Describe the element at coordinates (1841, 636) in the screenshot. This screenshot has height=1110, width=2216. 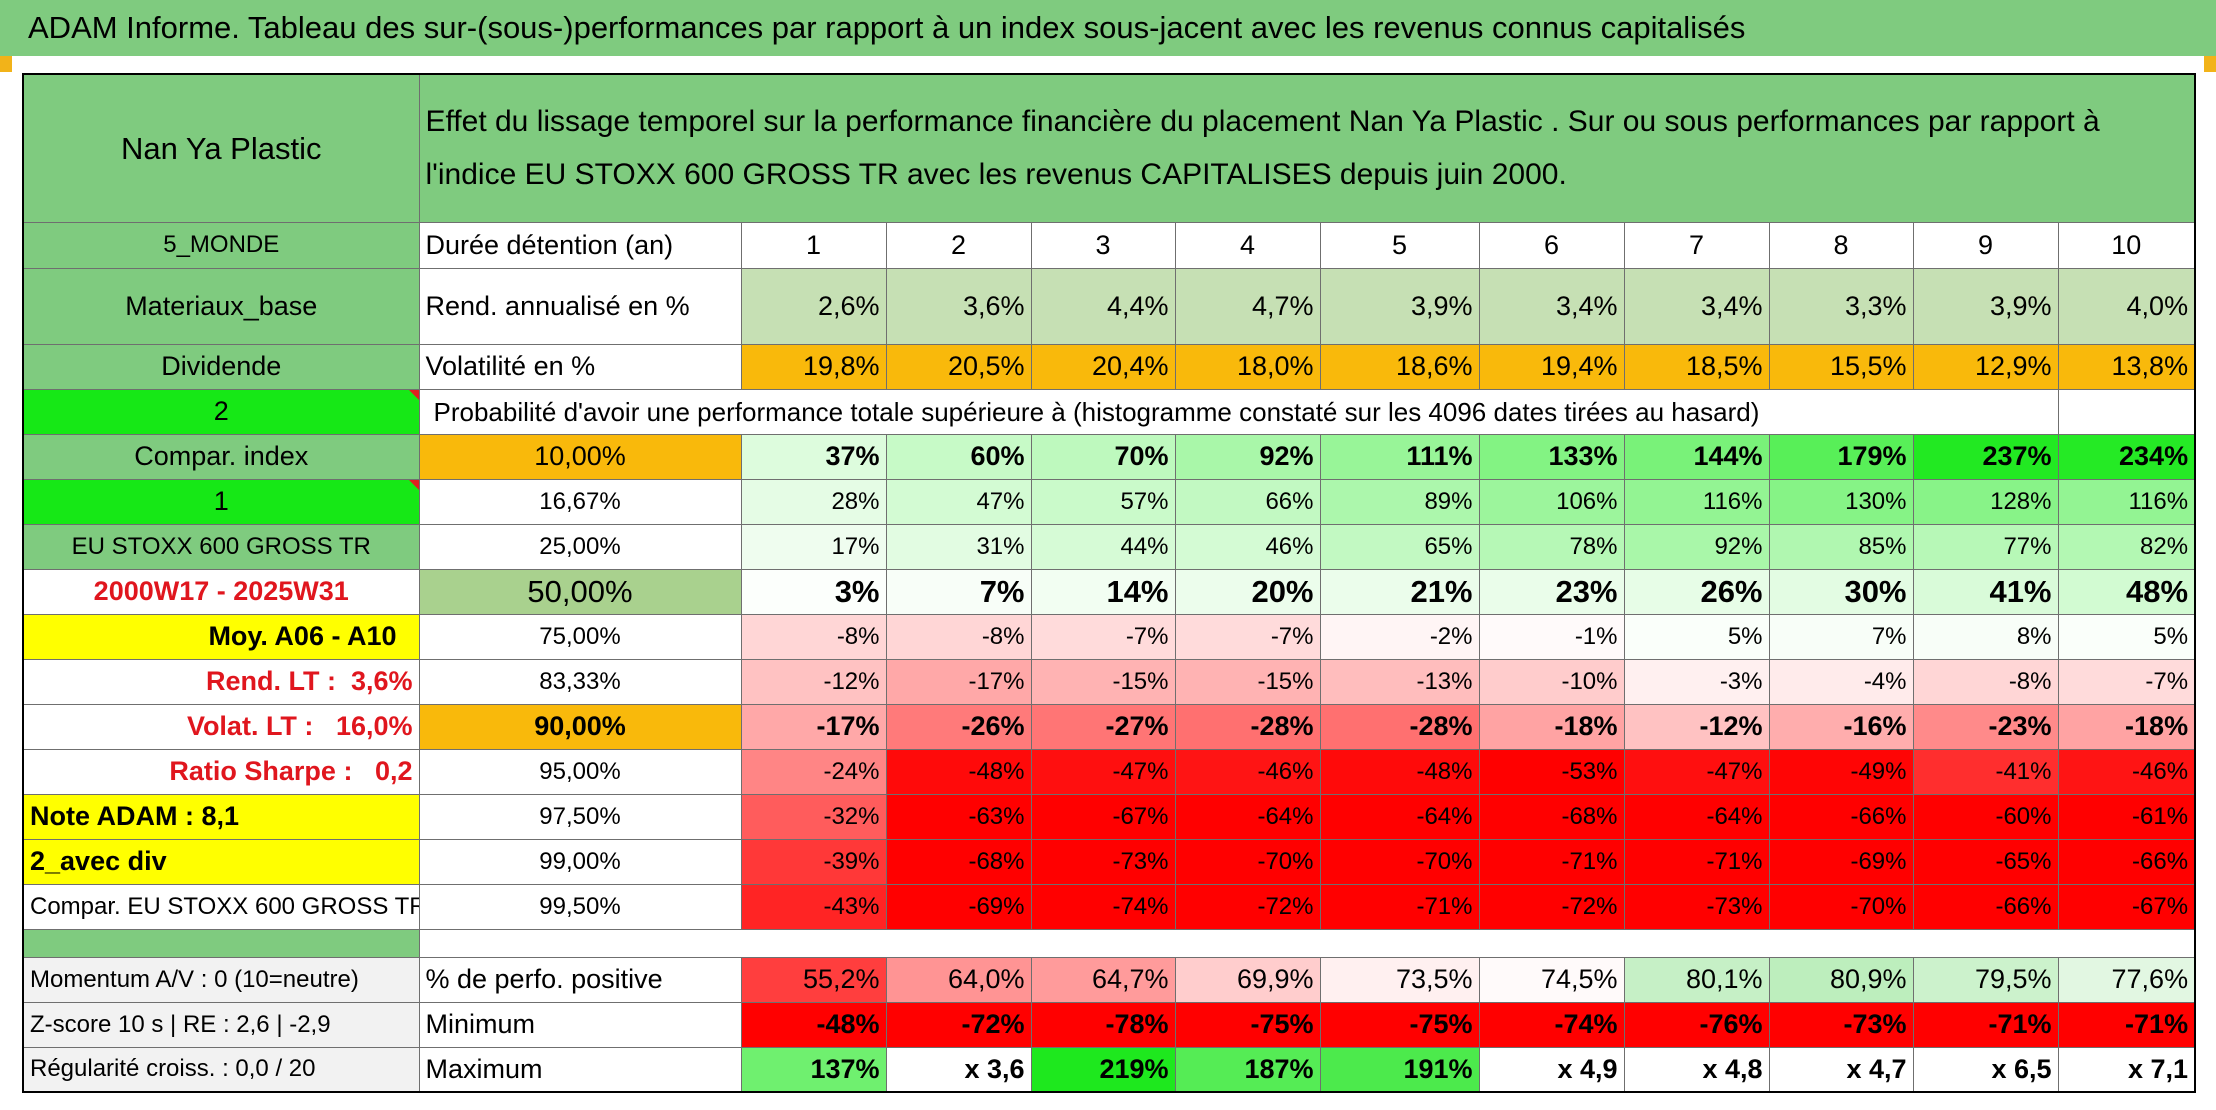
I see `prob-cell: 7%` at that location.